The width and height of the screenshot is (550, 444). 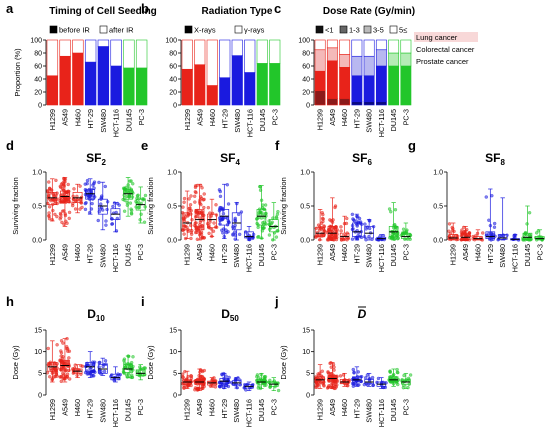 I want to click on panel-label: a, so click(x=10, y=8).